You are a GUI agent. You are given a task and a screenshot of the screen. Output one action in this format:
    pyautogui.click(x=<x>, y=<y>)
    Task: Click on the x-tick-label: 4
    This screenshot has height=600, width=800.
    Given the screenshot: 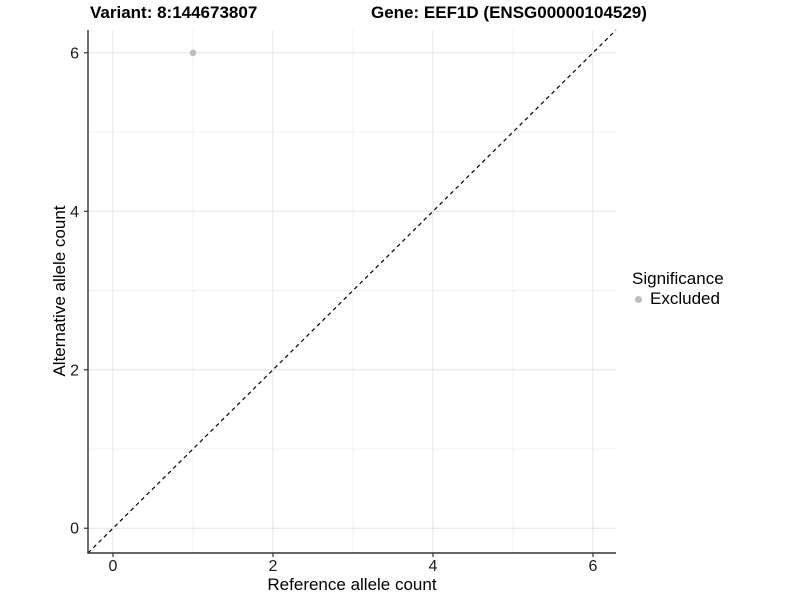 What is the action you would take?
    pyautogui.click(x=433, y=566)
    